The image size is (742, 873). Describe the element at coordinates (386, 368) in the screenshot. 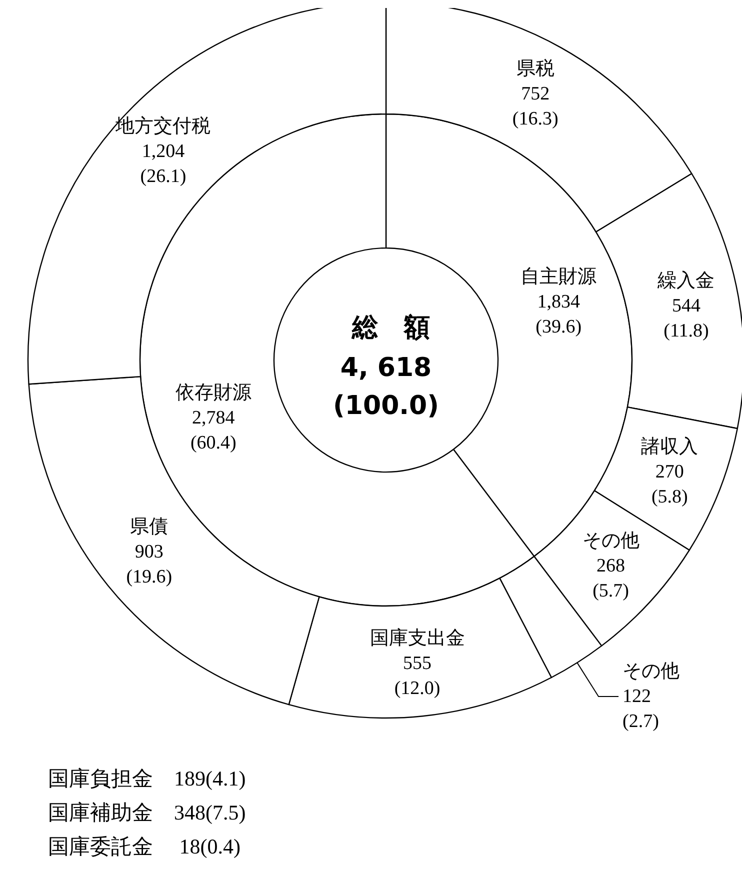

I see `text: 4, 618` at that location.